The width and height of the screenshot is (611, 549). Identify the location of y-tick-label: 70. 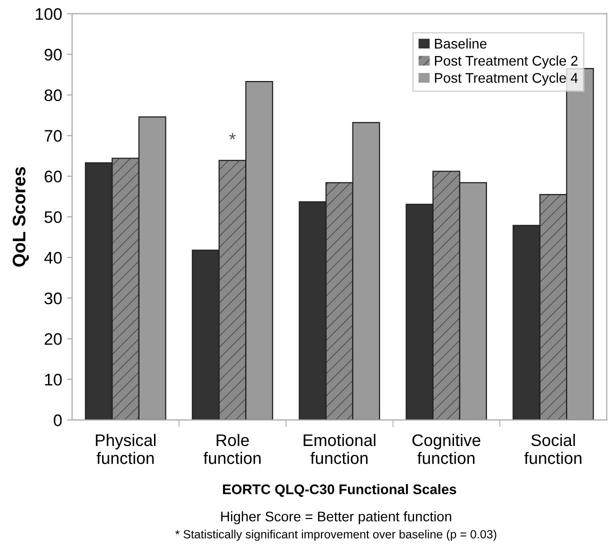
(53, 136).